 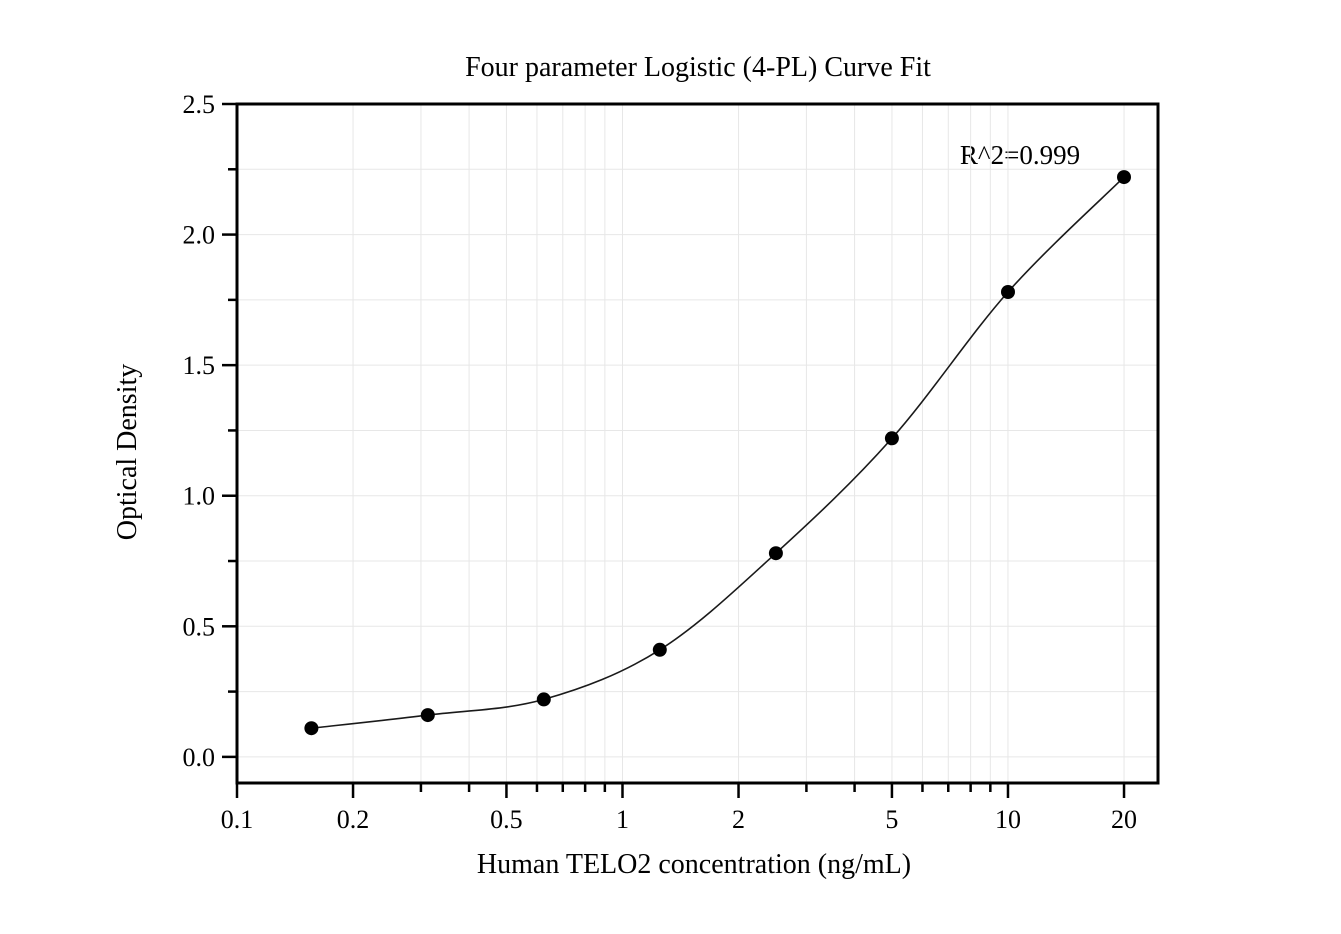 I want to click on y-tick-label: 0.0, so click(x=199, y=757).